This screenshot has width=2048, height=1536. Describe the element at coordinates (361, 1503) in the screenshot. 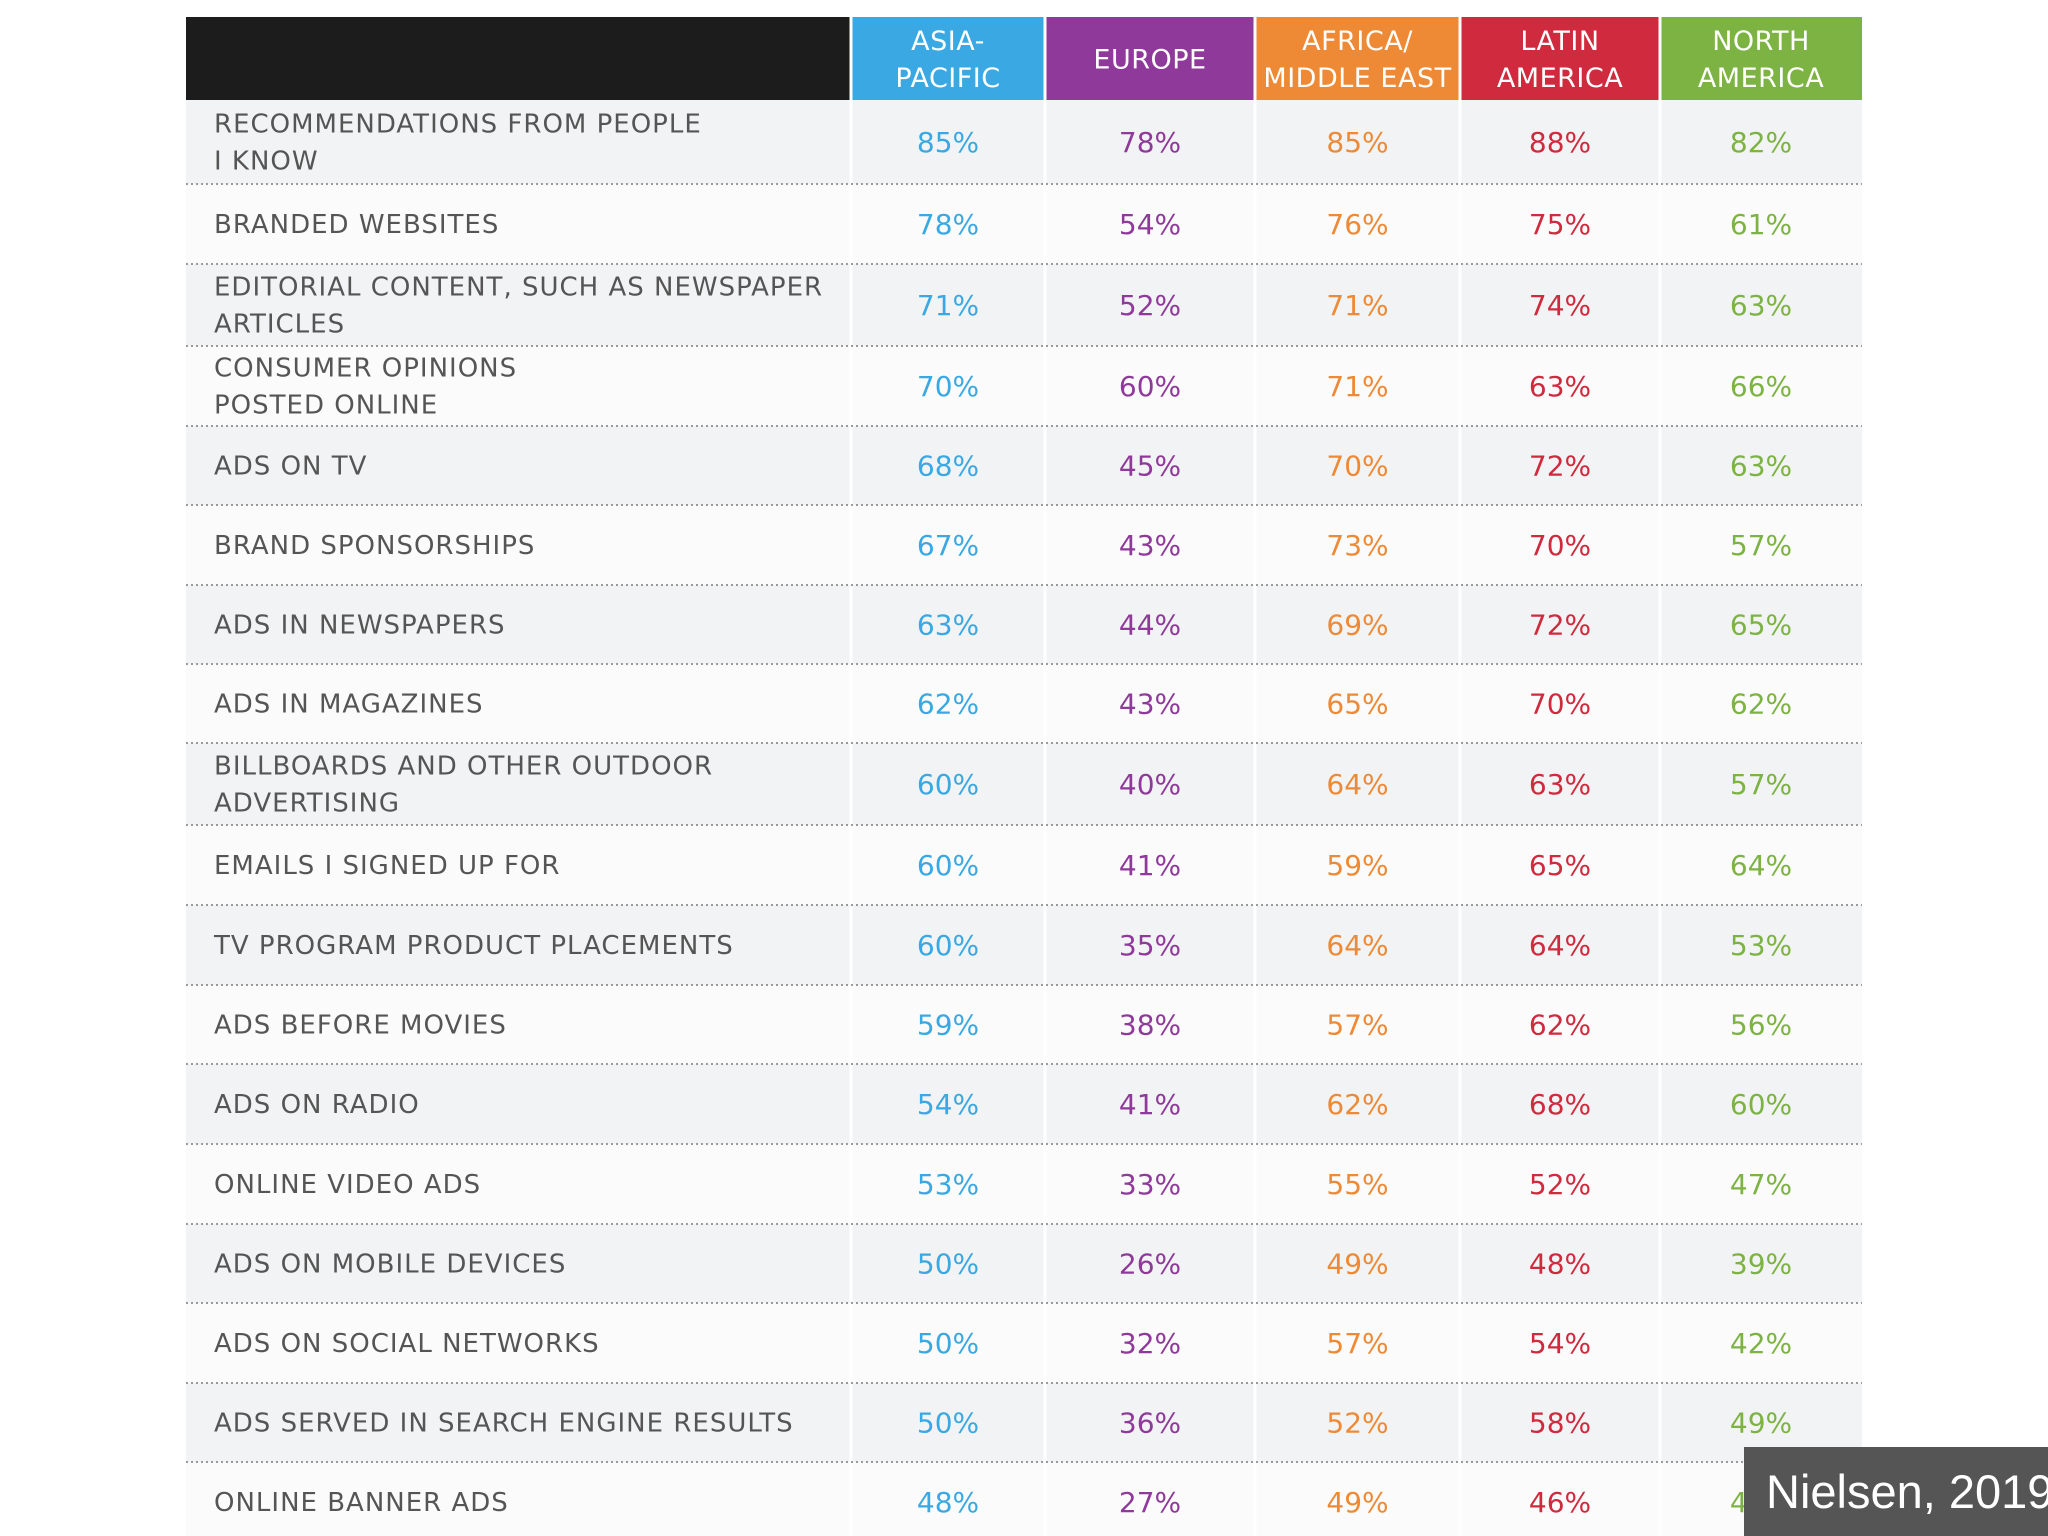

I see `row-label: ONLINE BANNER ADS` at that location.